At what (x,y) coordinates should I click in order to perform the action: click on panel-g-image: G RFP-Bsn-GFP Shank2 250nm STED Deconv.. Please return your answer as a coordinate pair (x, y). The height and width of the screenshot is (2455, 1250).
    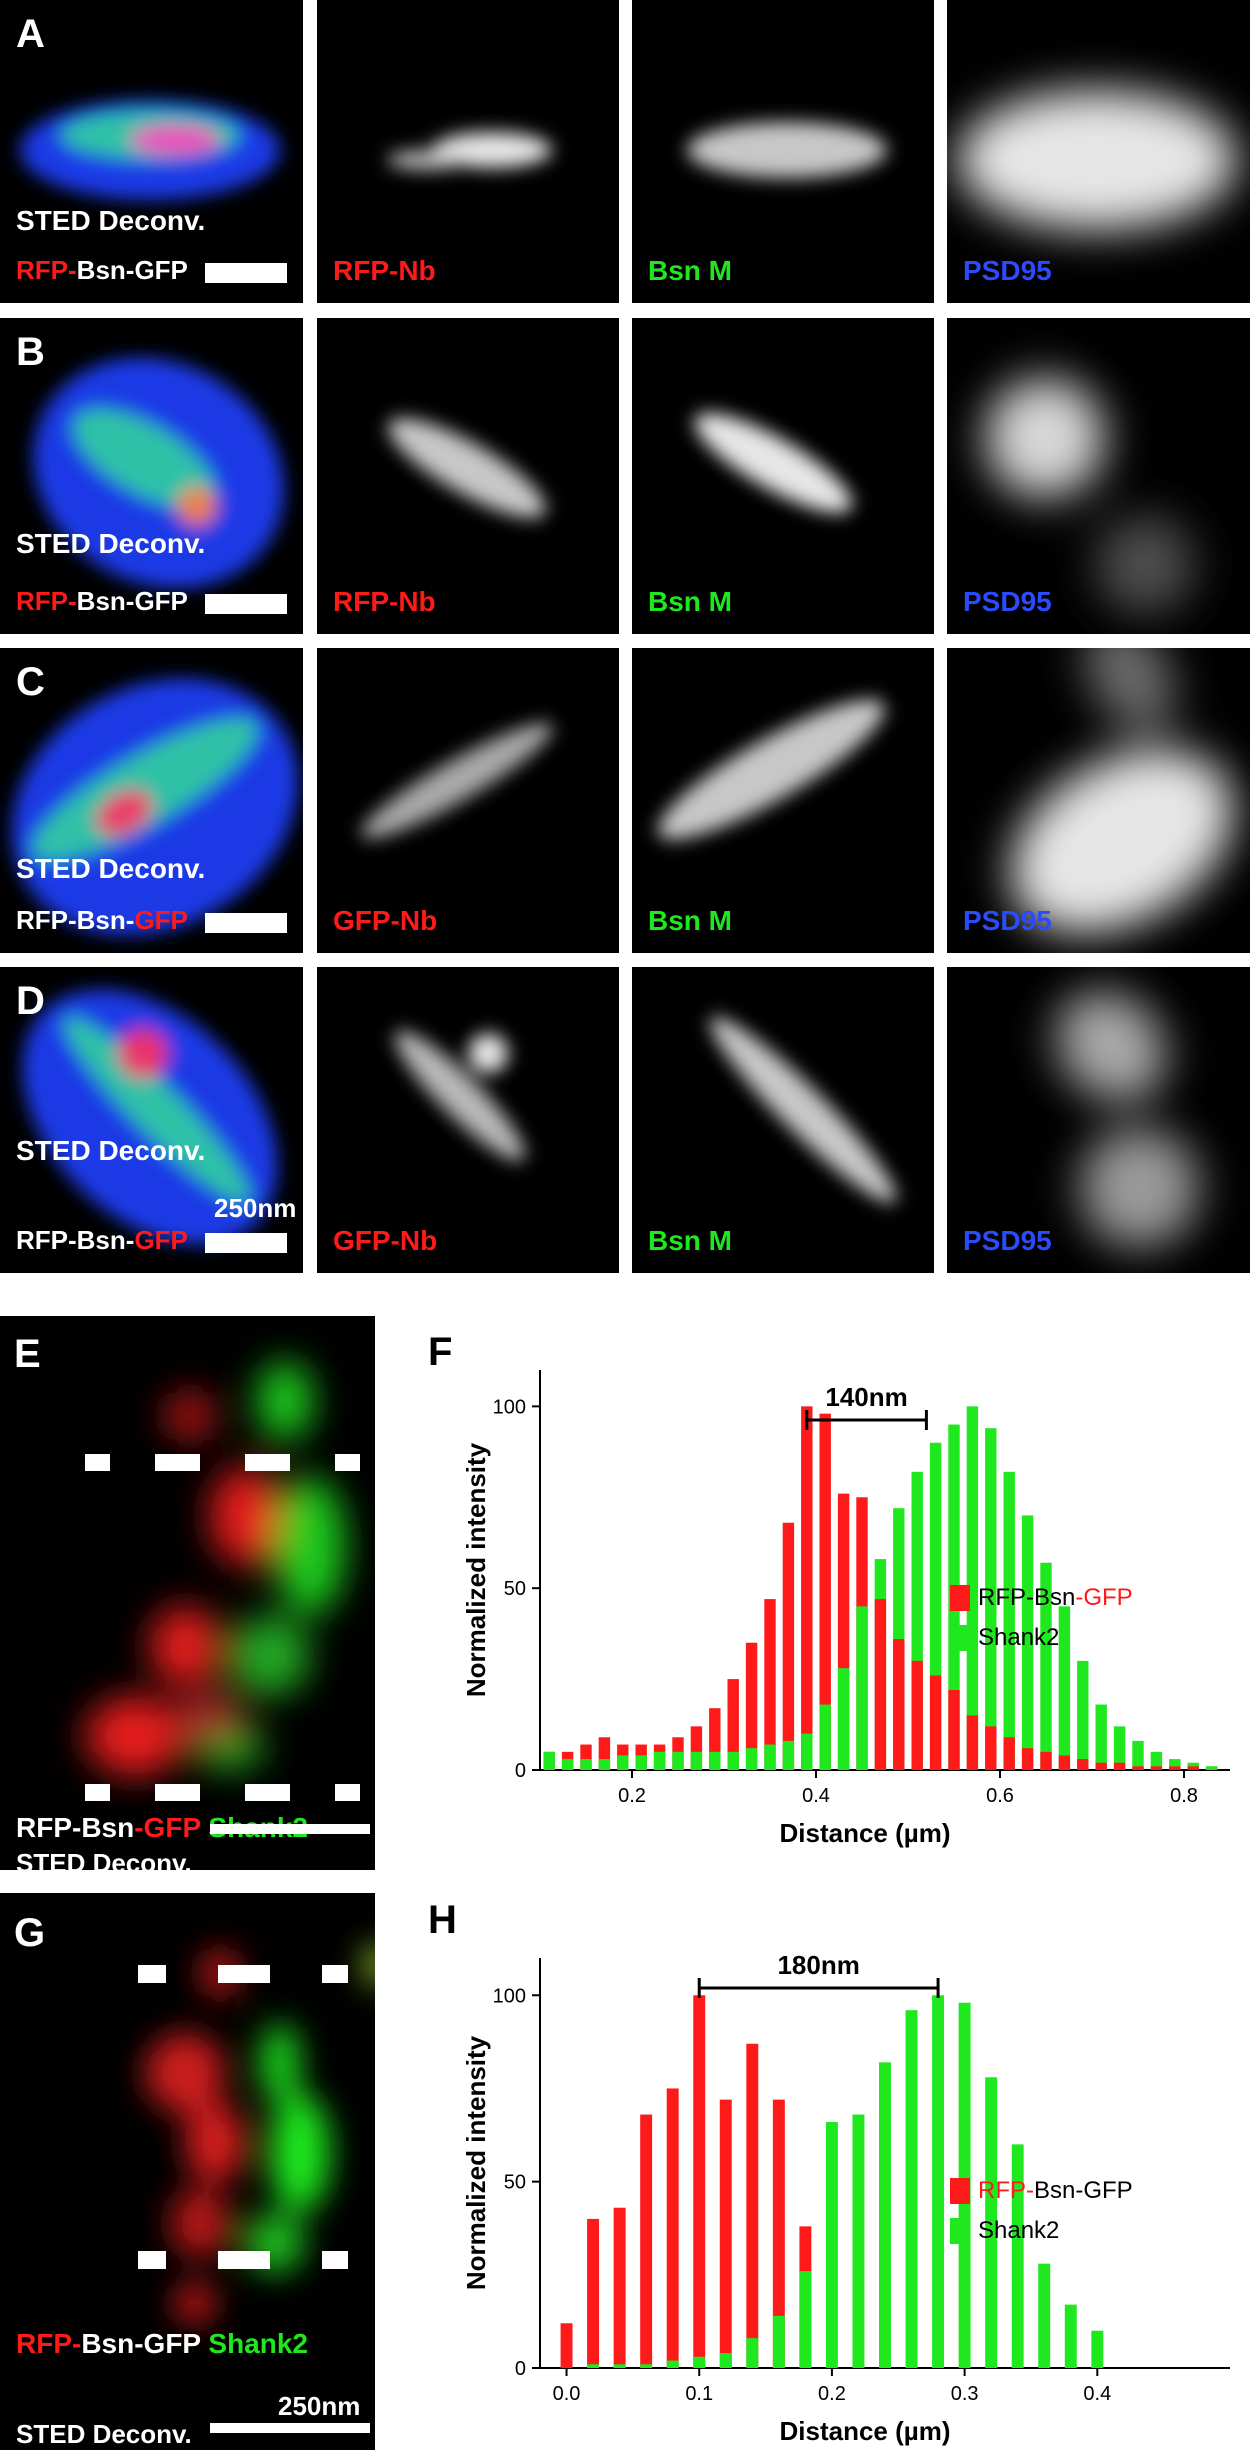
    Looking at the image, I should click on (187, 2171).